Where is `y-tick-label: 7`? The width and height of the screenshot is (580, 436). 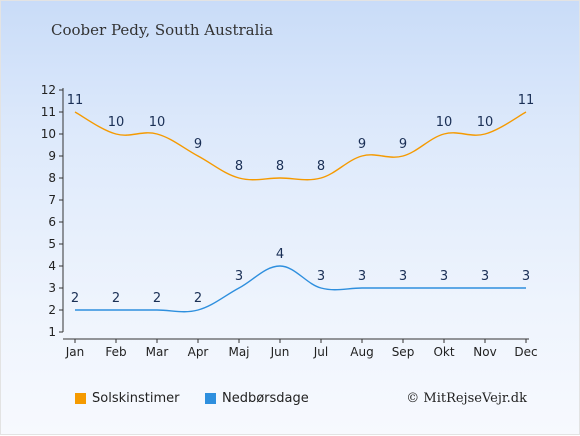 y-tick-label: 7 is located at coordinates (52, 200).